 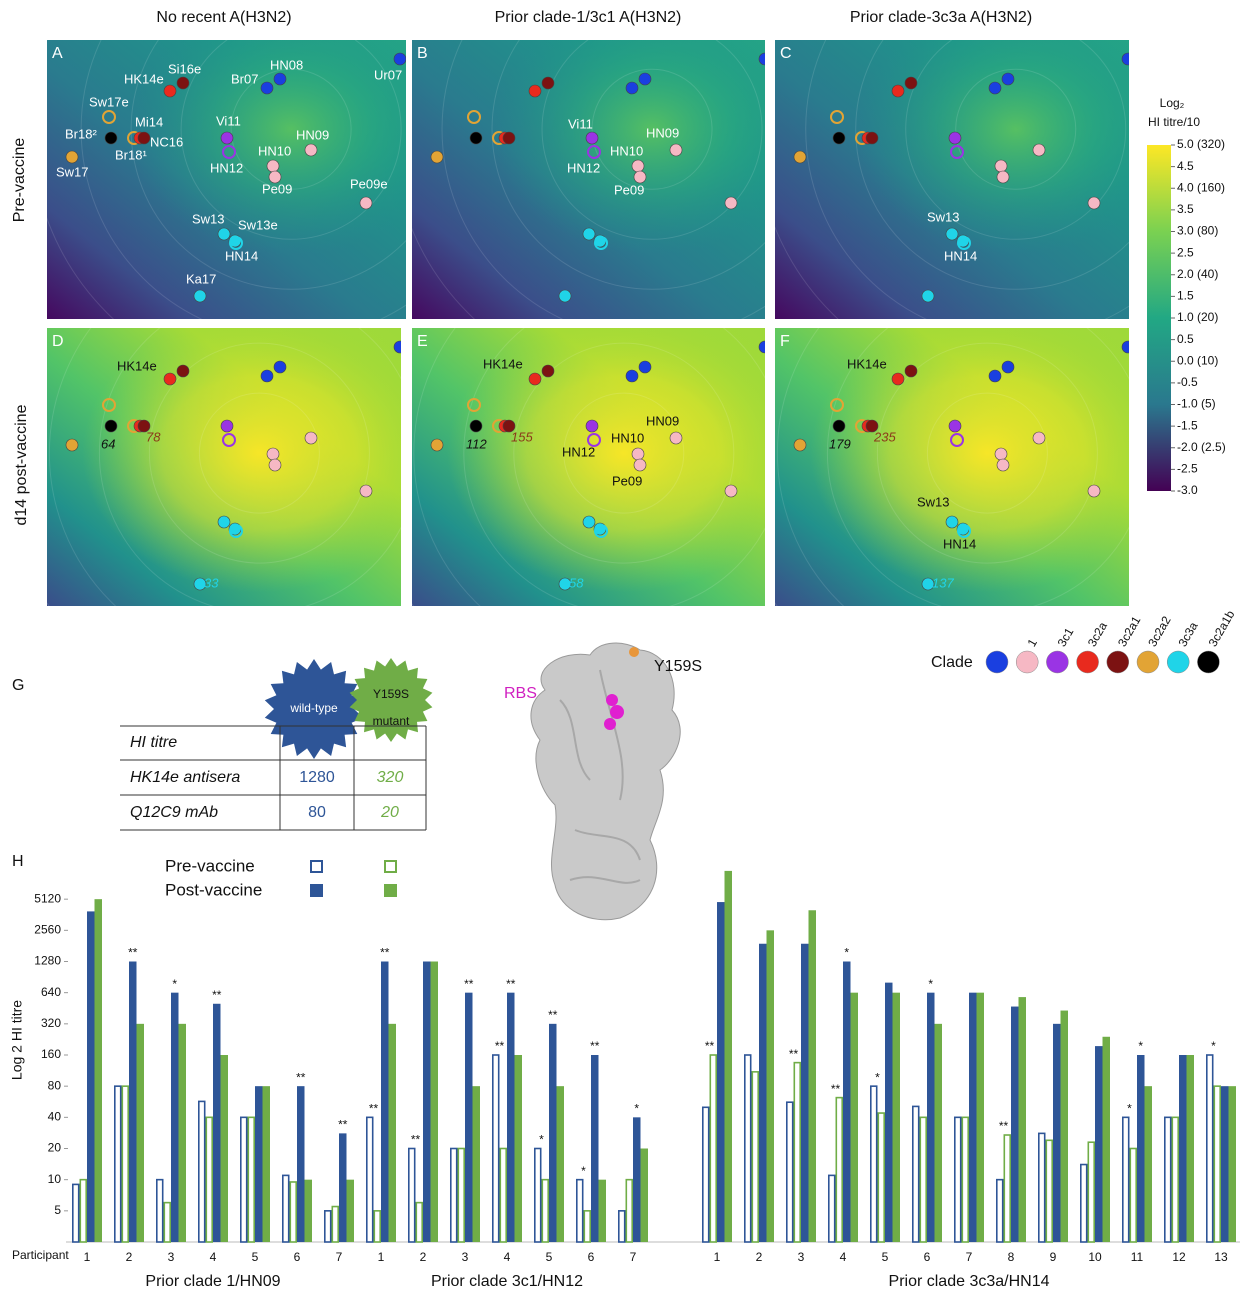 What do you see at coordinates (522, 436) in the screenshot?
I see `titre-label: 155` at bounding box center [522, 436].